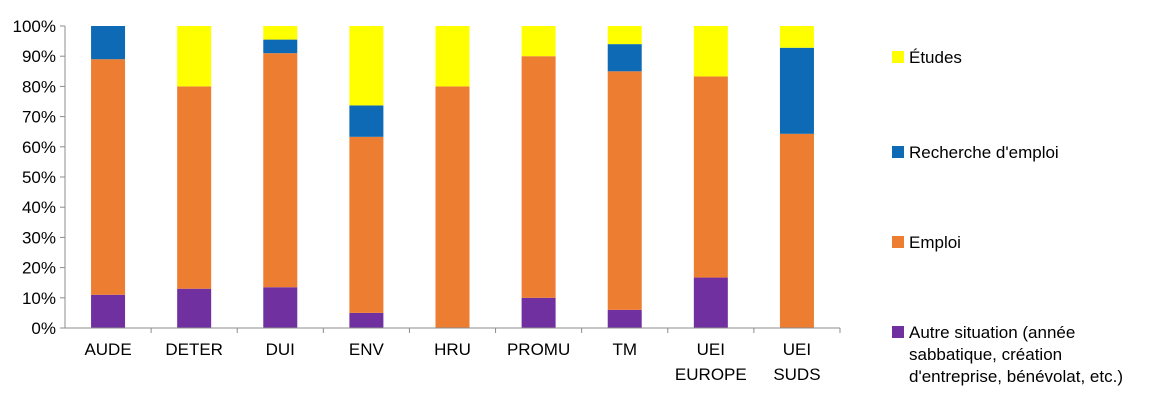  What do you see at coordinates (39, 268) in the screenshot?
I see `y-tick-label: 20%` at bounding box center [39, 268].